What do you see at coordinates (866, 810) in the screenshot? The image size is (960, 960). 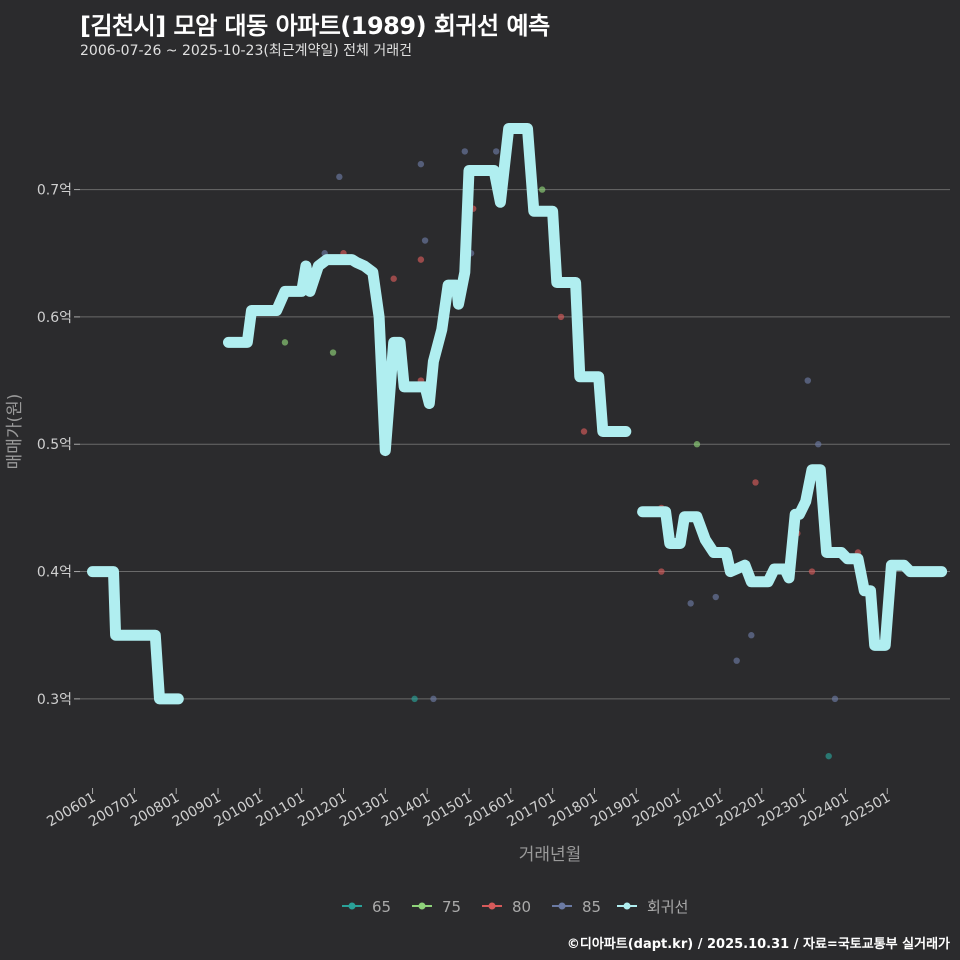 I see `x-tick-label: 202501` at bounding box center [866, 810].